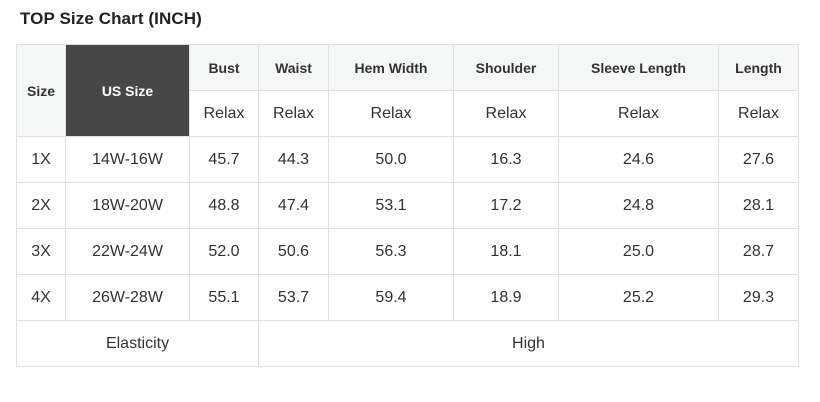 Image resolution: width=820 pixels, height=402 pixels. I want to click on size-value: 3X, so click(41, 251).